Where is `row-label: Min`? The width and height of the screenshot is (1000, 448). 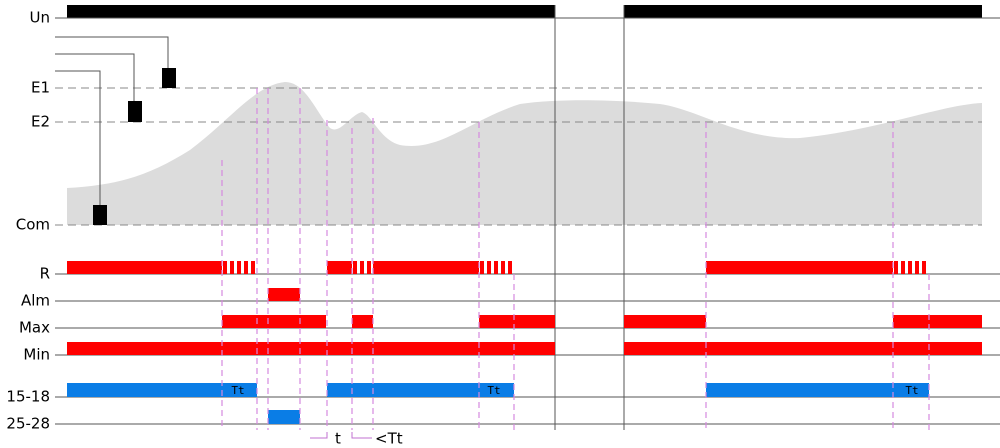 row-label: Min is located at coordinates (36, 355).